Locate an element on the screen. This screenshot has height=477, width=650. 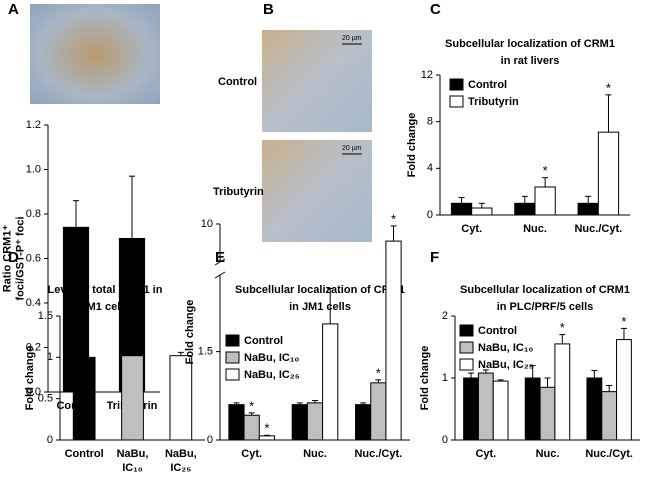
panel-label: B is located at coordinates (268, 9).